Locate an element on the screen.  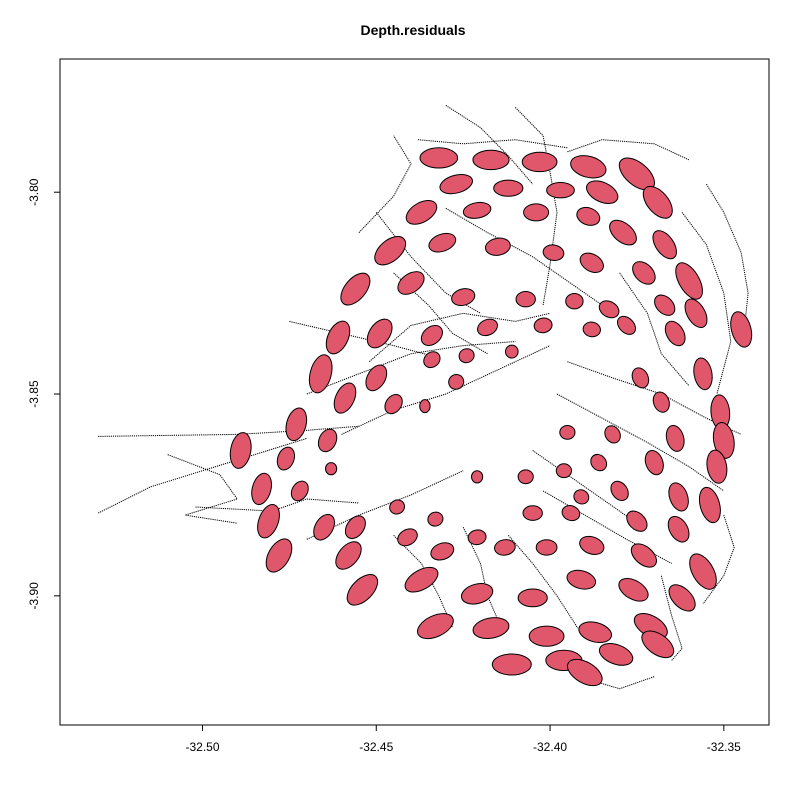
x-tick-label: -32.45 is located at coordinates (376, 747).